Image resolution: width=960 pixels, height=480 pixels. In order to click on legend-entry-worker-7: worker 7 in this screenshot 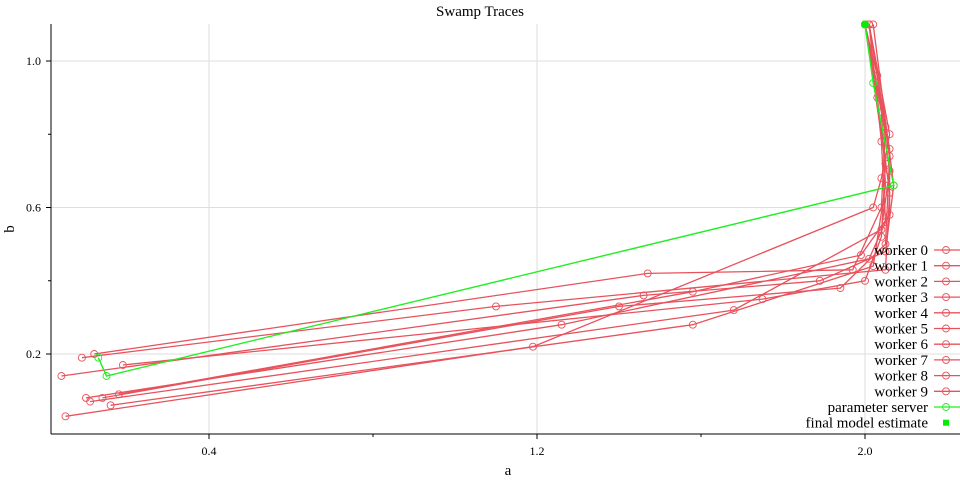, I will do `click(917, 361)`.